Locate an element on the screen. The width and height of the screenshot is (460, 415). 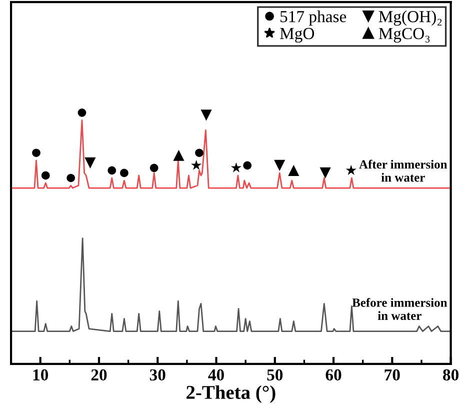
legend-label: MgCO₃ is located at coordinates (404, 35).